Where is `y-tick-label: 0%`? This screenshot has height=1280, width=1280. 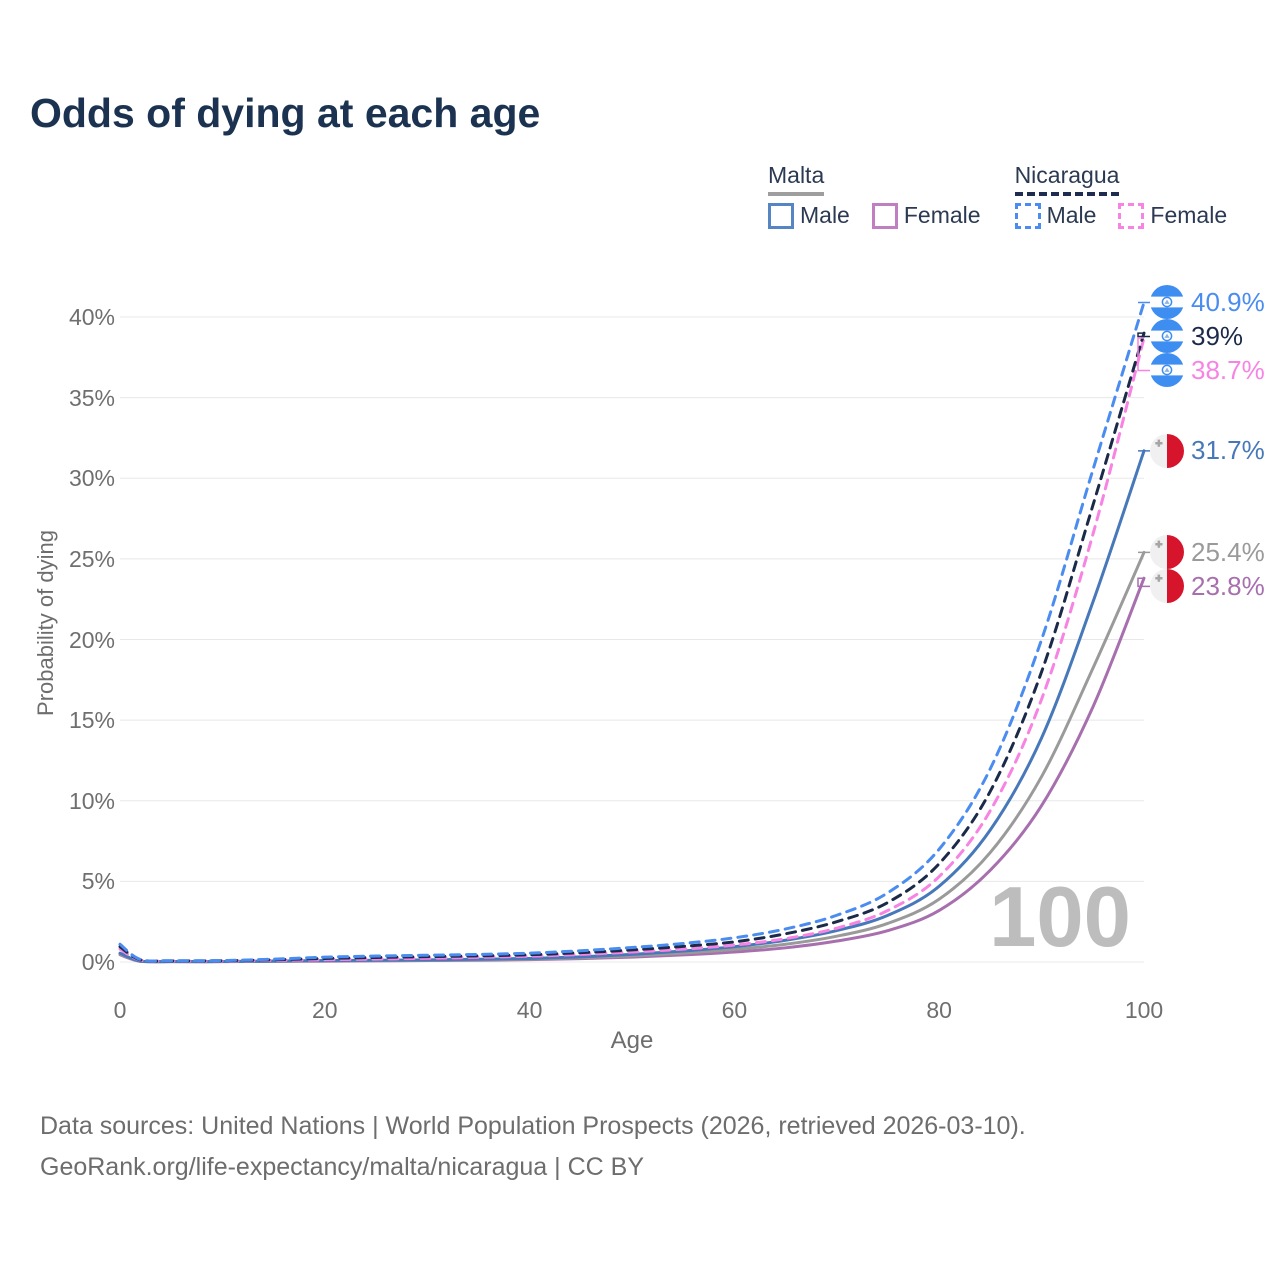 y-tick-label: 0% is located at coordinates (98, 962).